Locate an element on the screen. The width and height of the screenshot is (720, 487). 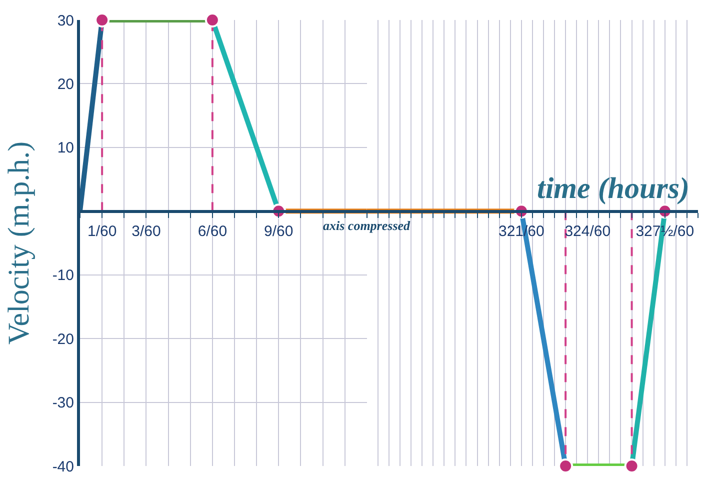
y-tick-label: 20 is located at coordinates (65, 84).